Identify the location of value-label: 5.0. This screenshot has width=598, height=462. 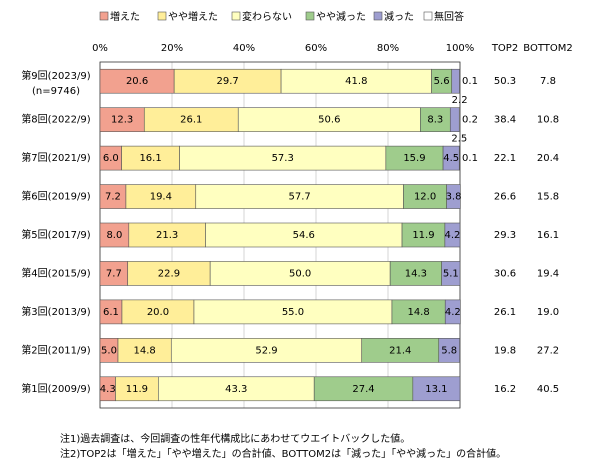
(109, 350).